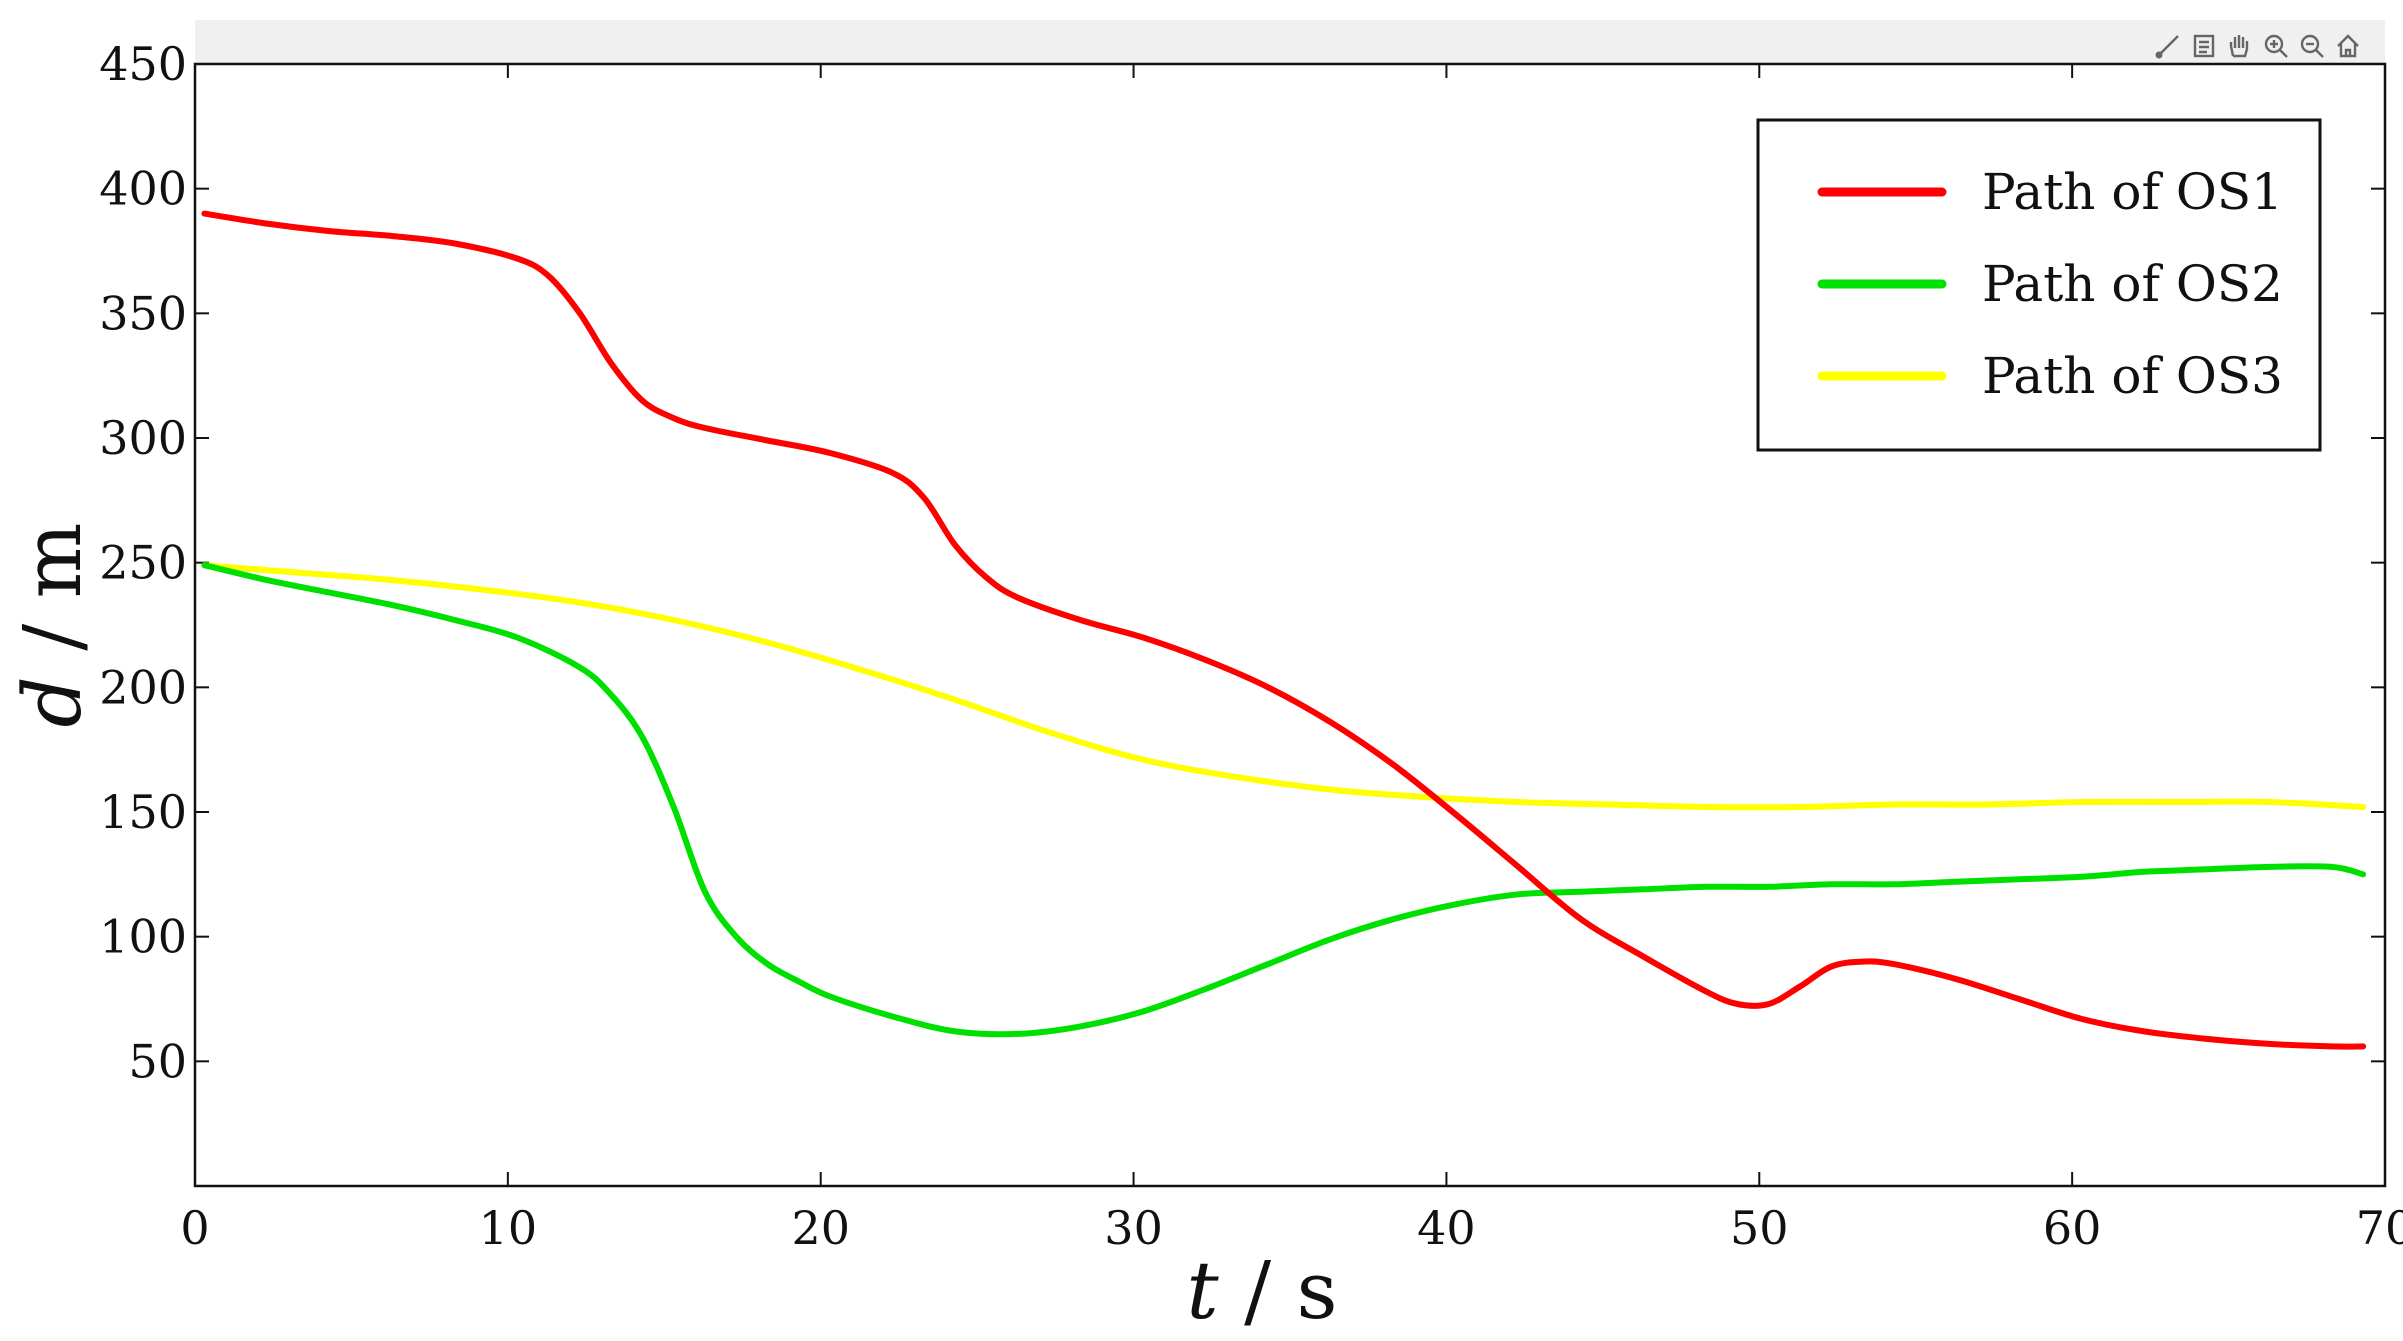  What do you see at coordinates (2072, 1228) in the screenshot?
I see `x-tick-label: 60` at bounding box center [2072, 1228].